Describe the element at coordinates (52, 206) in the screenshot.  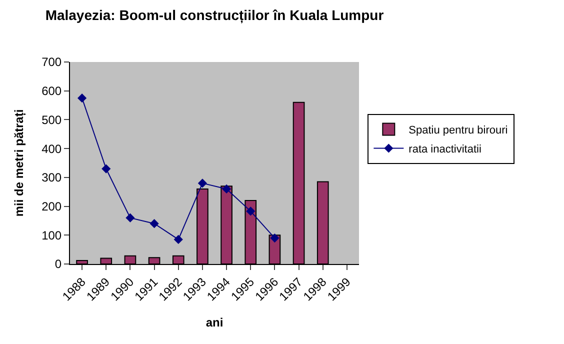
I see `y-tick-label: 200` at that location.